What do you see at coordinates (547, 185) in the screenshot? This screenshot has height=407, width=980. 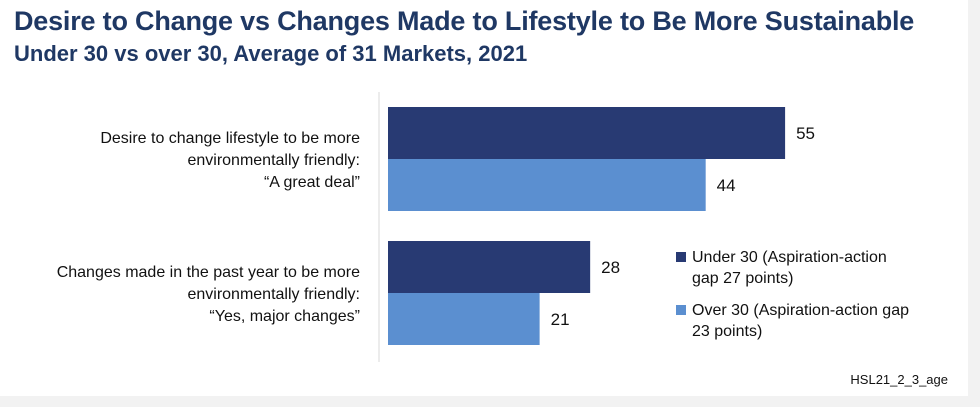 I see `bar-over-30-desire` at bounding box center [547, 185].